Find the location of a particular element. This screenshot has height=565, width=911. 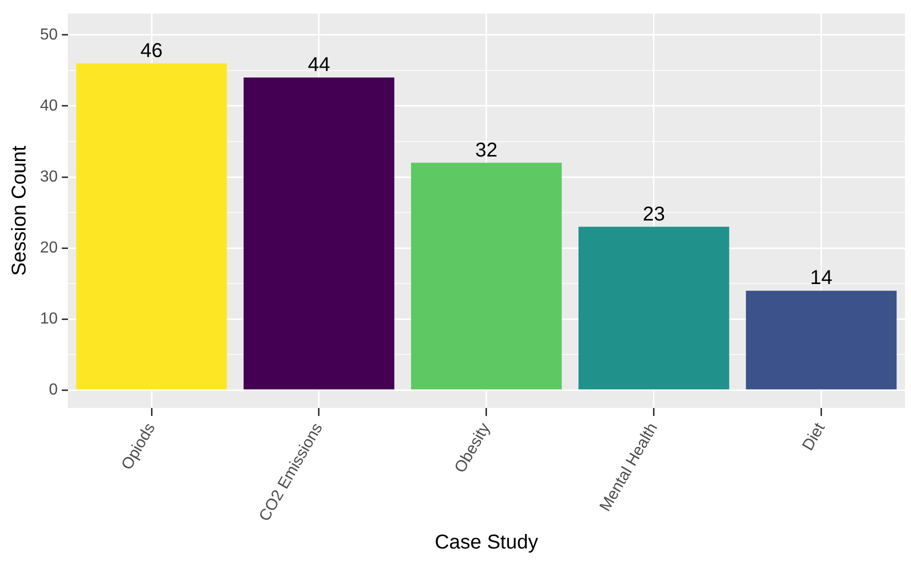

y-tick-label: 0 is located at coordinates (53, 390).